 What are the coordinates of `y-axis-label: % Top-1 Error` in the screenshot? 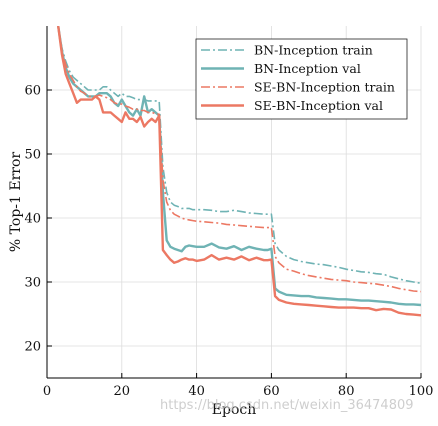 It's located at (16, 202).